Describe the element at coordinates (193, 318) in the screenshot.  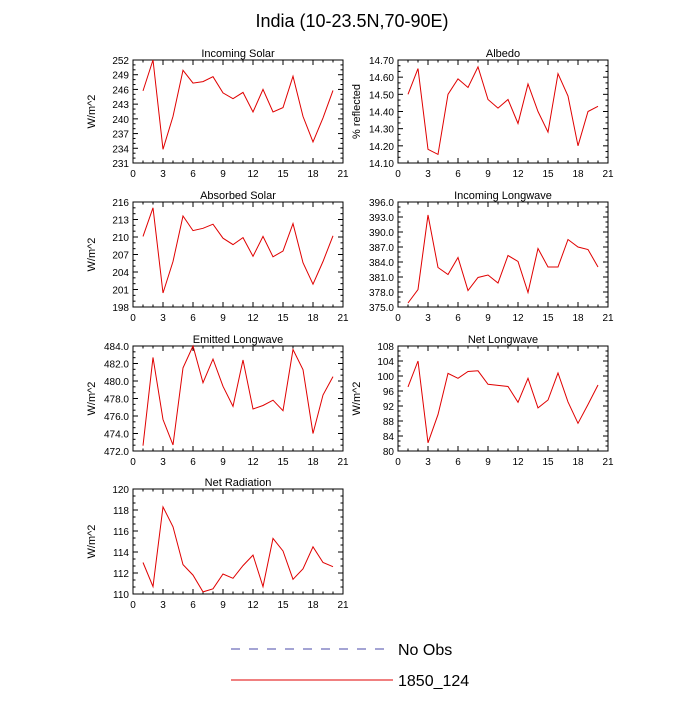
I see `absorbed-solar-x-tick-label: 6` at that location.